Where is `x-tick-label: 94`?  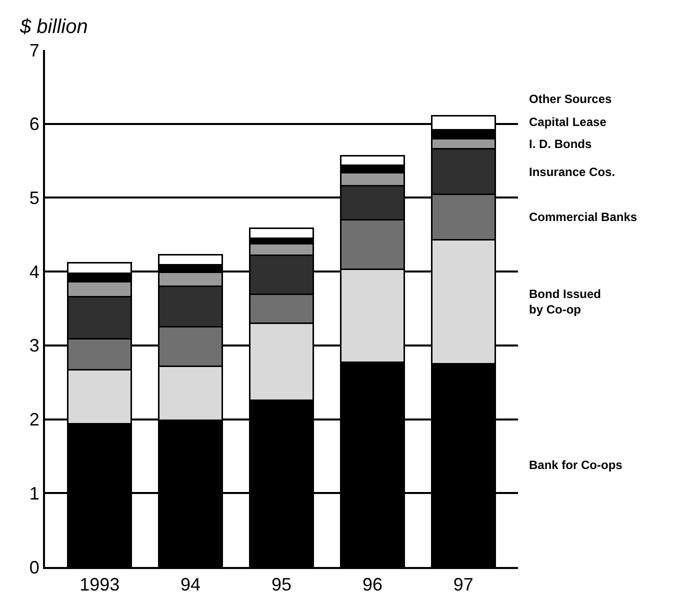 x-tick-label: 94 is located at coordinates (190, 584).